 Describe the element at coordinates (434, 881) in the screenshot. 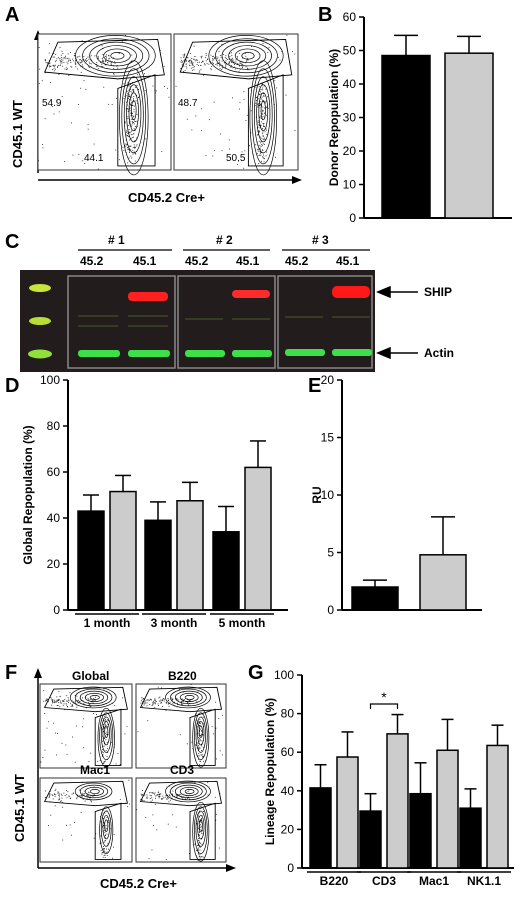

I see `x-category-label: Mac1` at that location.